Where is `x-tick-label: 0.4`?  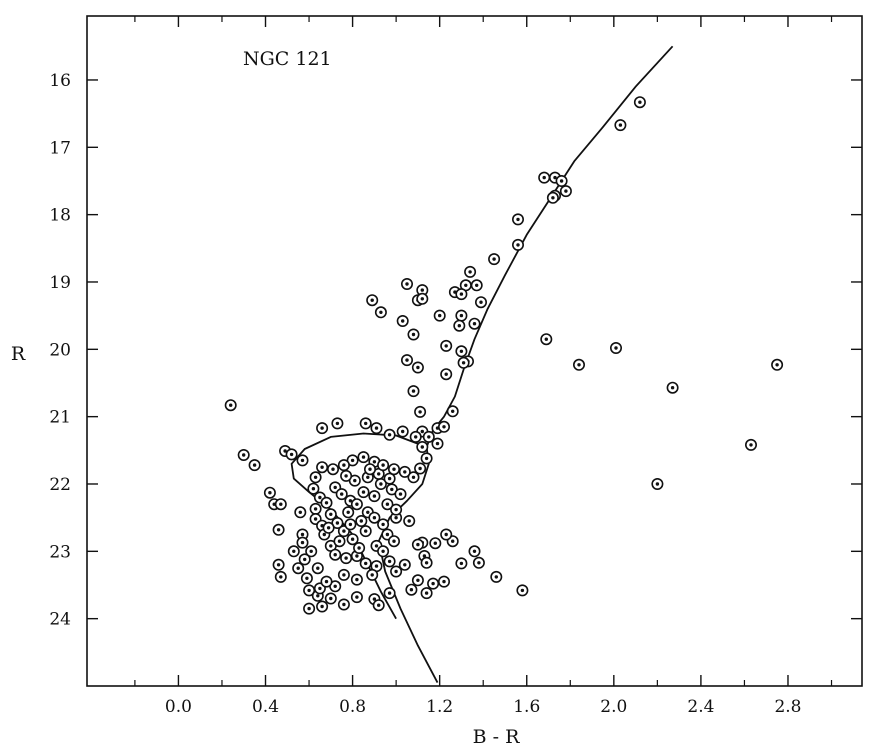
x-tick-label: 0.4 is located at coordinates (265, 707).